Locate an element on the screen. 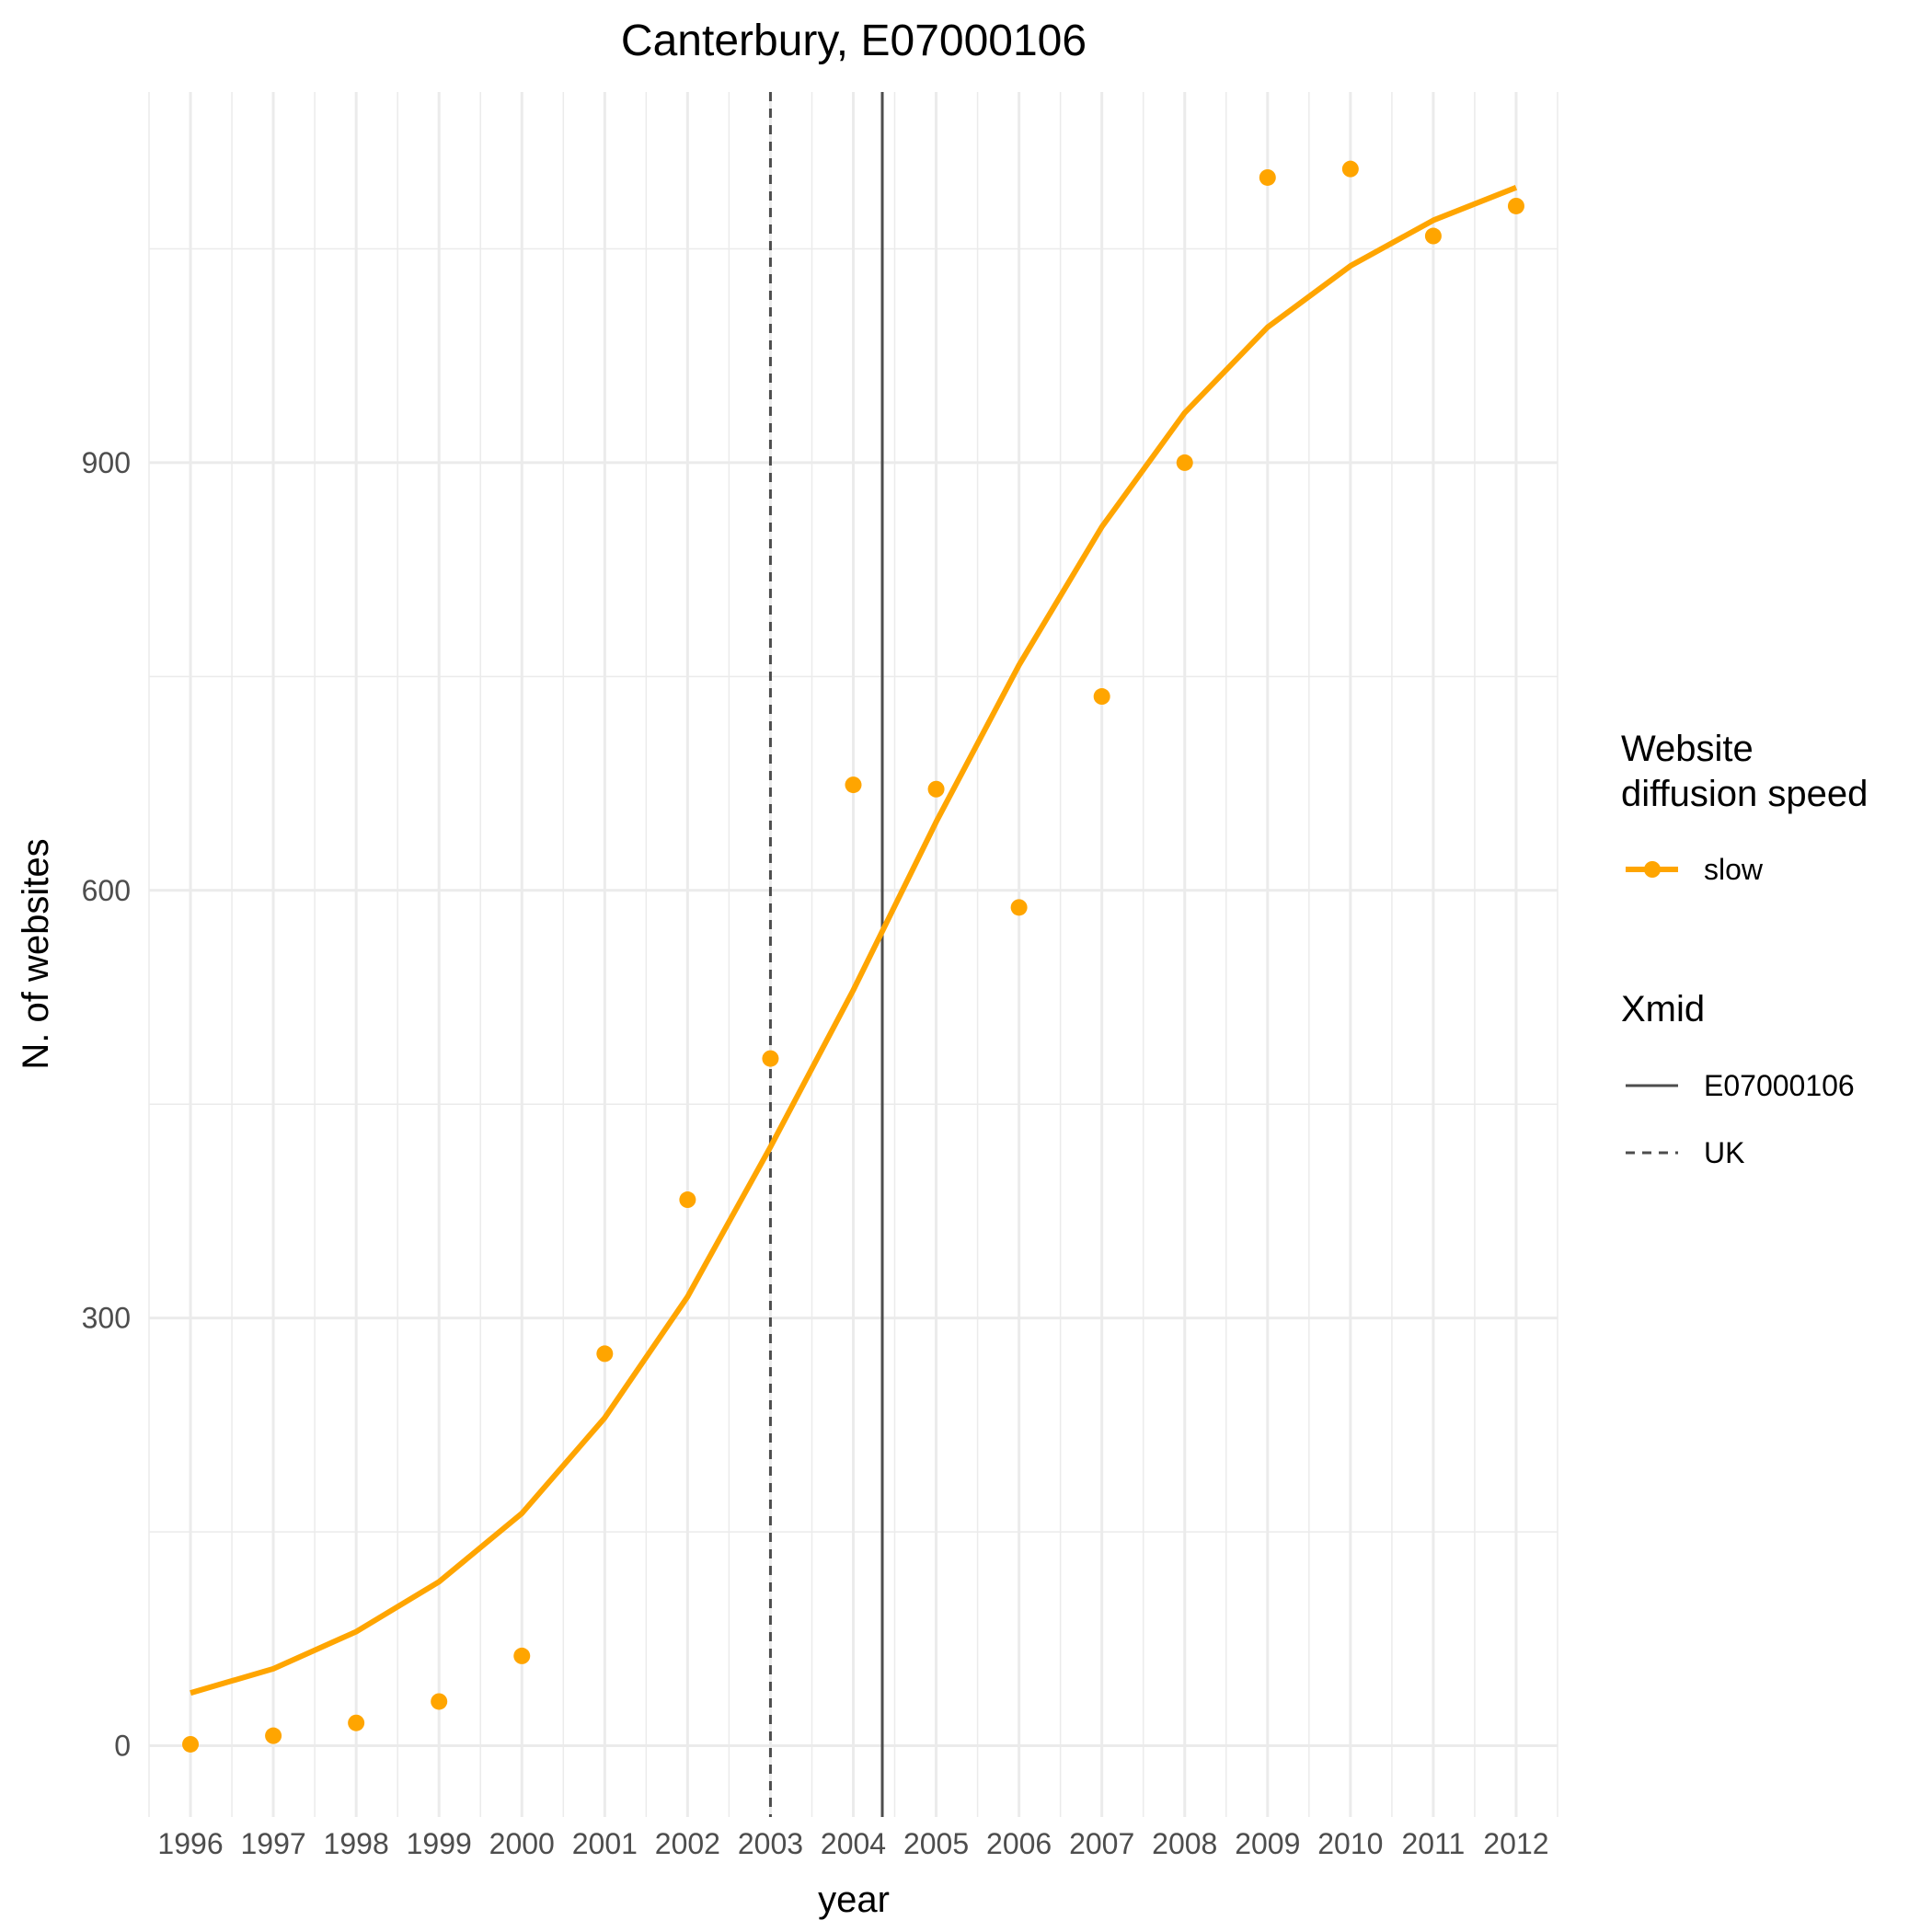  y-tick-label: 900 is located at coordinates (106, 462).